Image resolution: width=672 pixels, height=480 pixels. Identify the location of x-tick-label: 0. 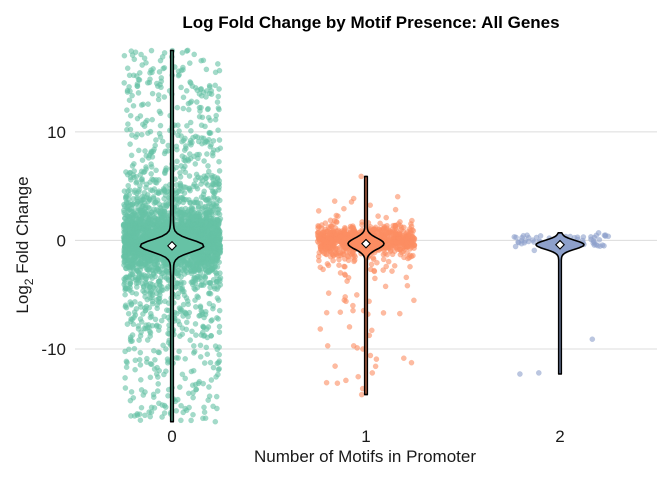
(171, 436).